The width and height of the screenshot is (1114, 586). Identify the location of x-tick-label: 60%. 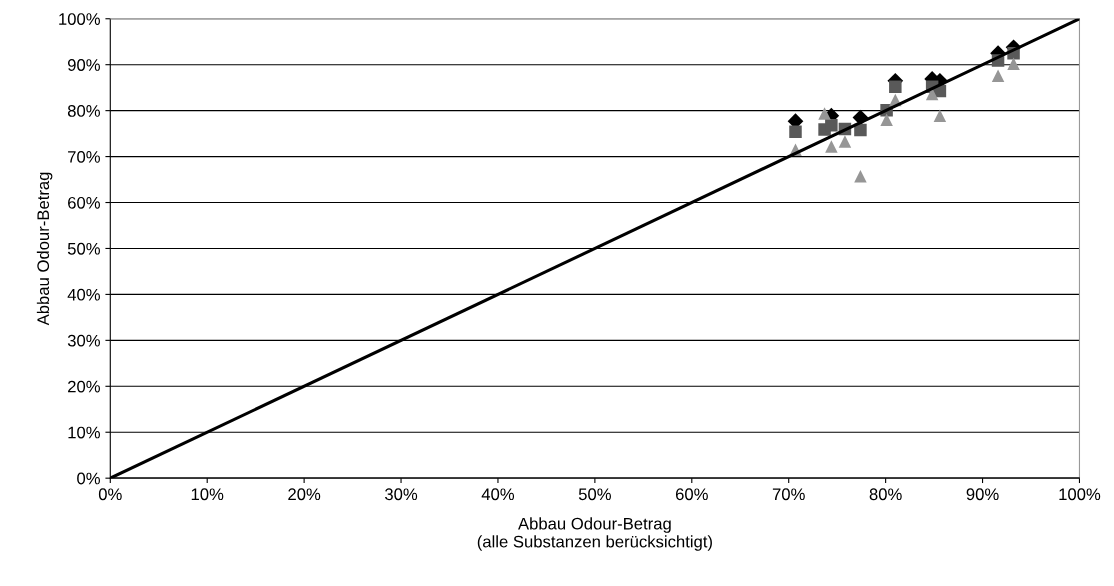
(691, 494).